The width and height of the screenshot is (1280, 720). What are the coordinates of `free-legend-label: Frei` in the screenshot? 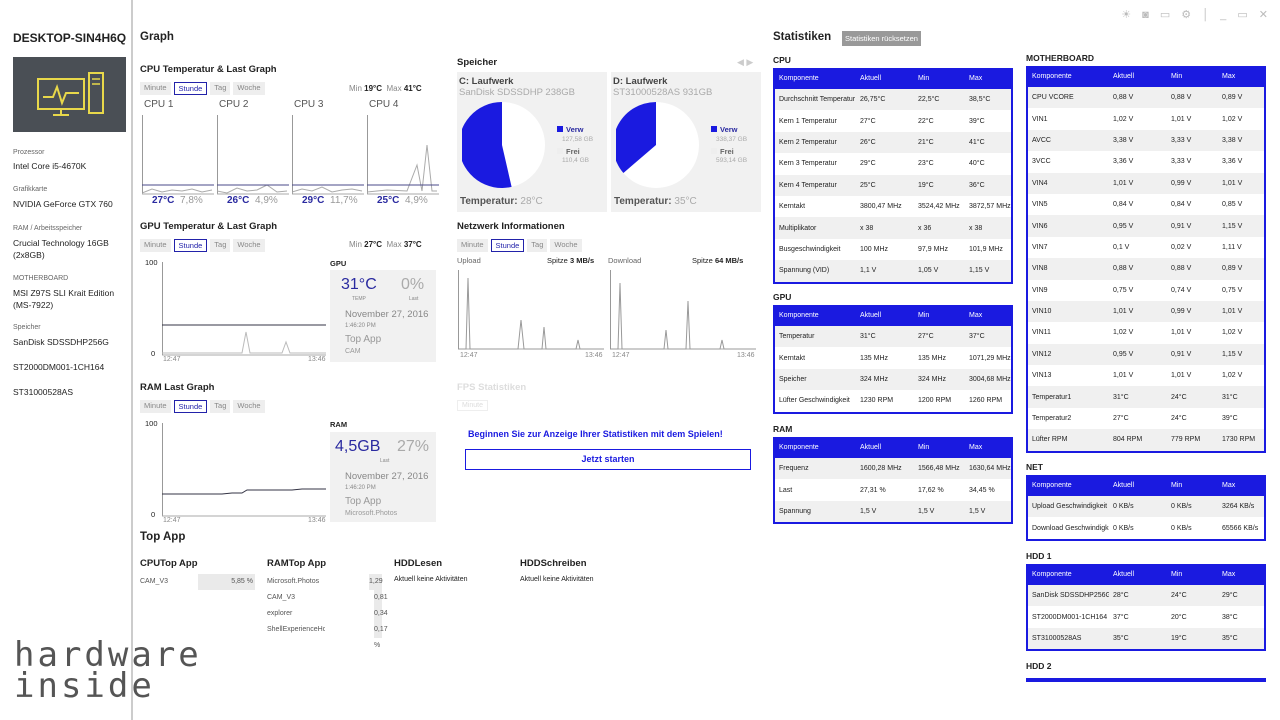 It's located at (727, 151).